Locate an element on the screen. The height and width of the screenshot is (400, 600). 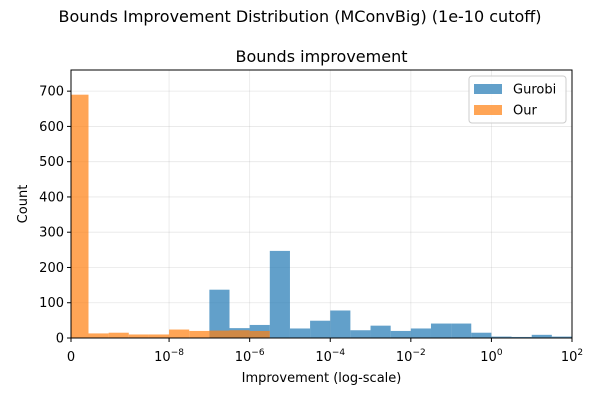
y-tick-label: 300 is located at coordinates (51, 233).